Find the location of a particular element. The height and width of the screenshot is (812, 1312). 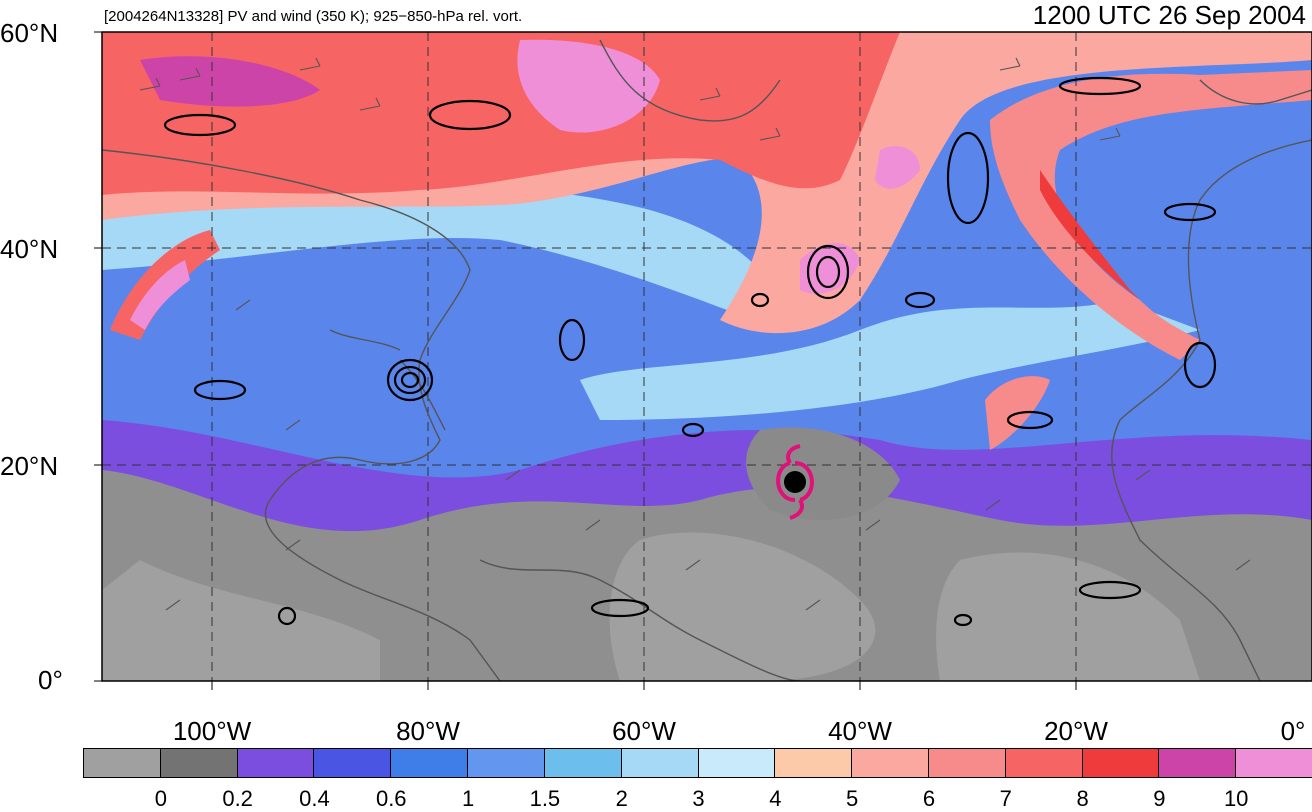

colorbar-label: 4 is located at coordinates (775, 798).